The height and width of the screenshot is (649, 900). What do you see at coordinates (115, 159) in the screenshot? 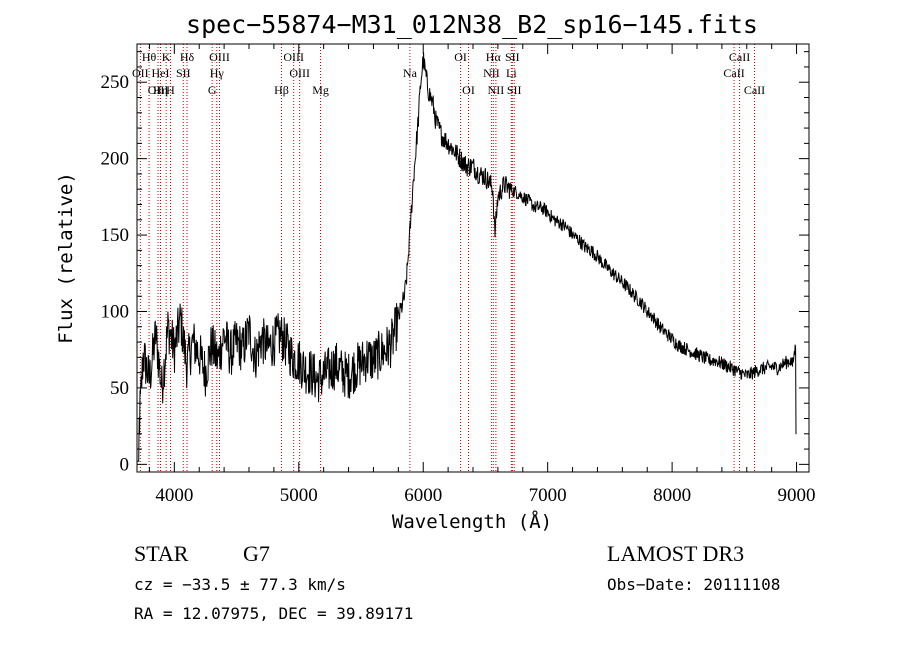
I see `y-tick-label: 200` at bounding box center [115, 159].